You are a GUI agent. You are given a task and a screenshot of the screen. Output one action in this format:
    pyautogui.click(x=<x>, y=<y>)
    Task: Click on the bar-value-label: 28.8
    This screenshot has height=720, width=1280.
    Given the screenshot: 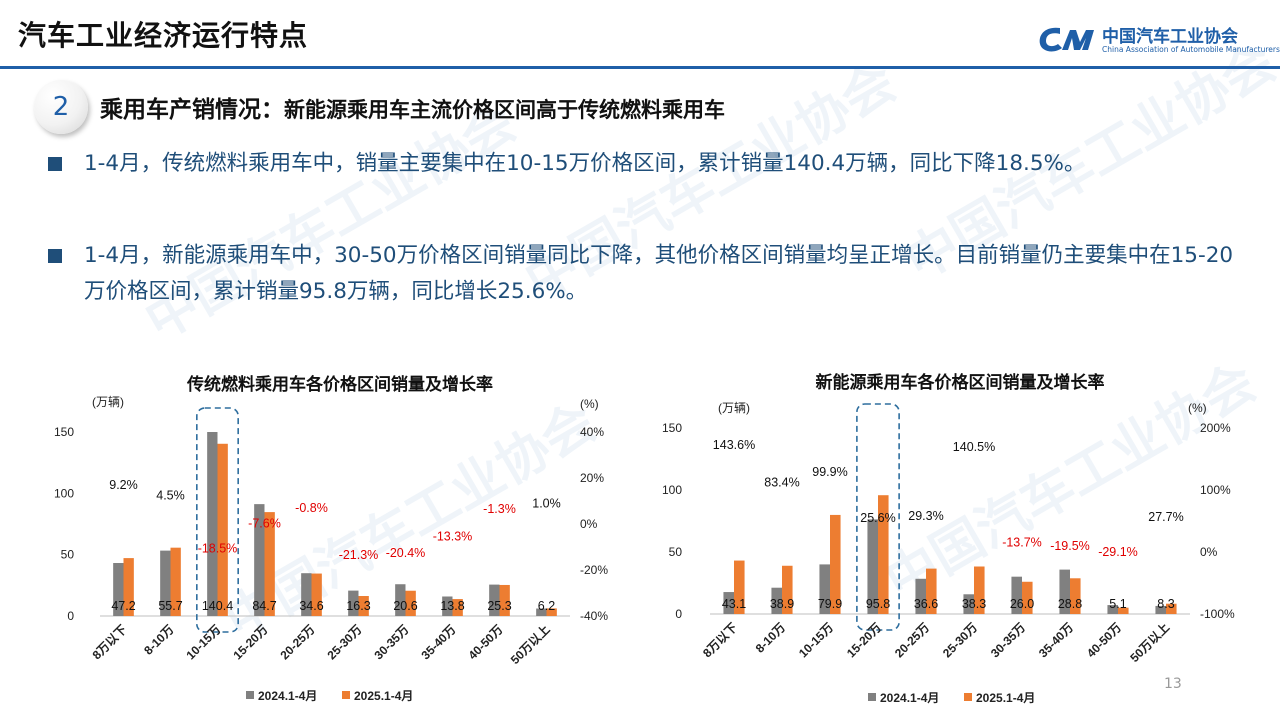 What is the action you would take?
    pyautogui.click(x=1070, y=604)
    